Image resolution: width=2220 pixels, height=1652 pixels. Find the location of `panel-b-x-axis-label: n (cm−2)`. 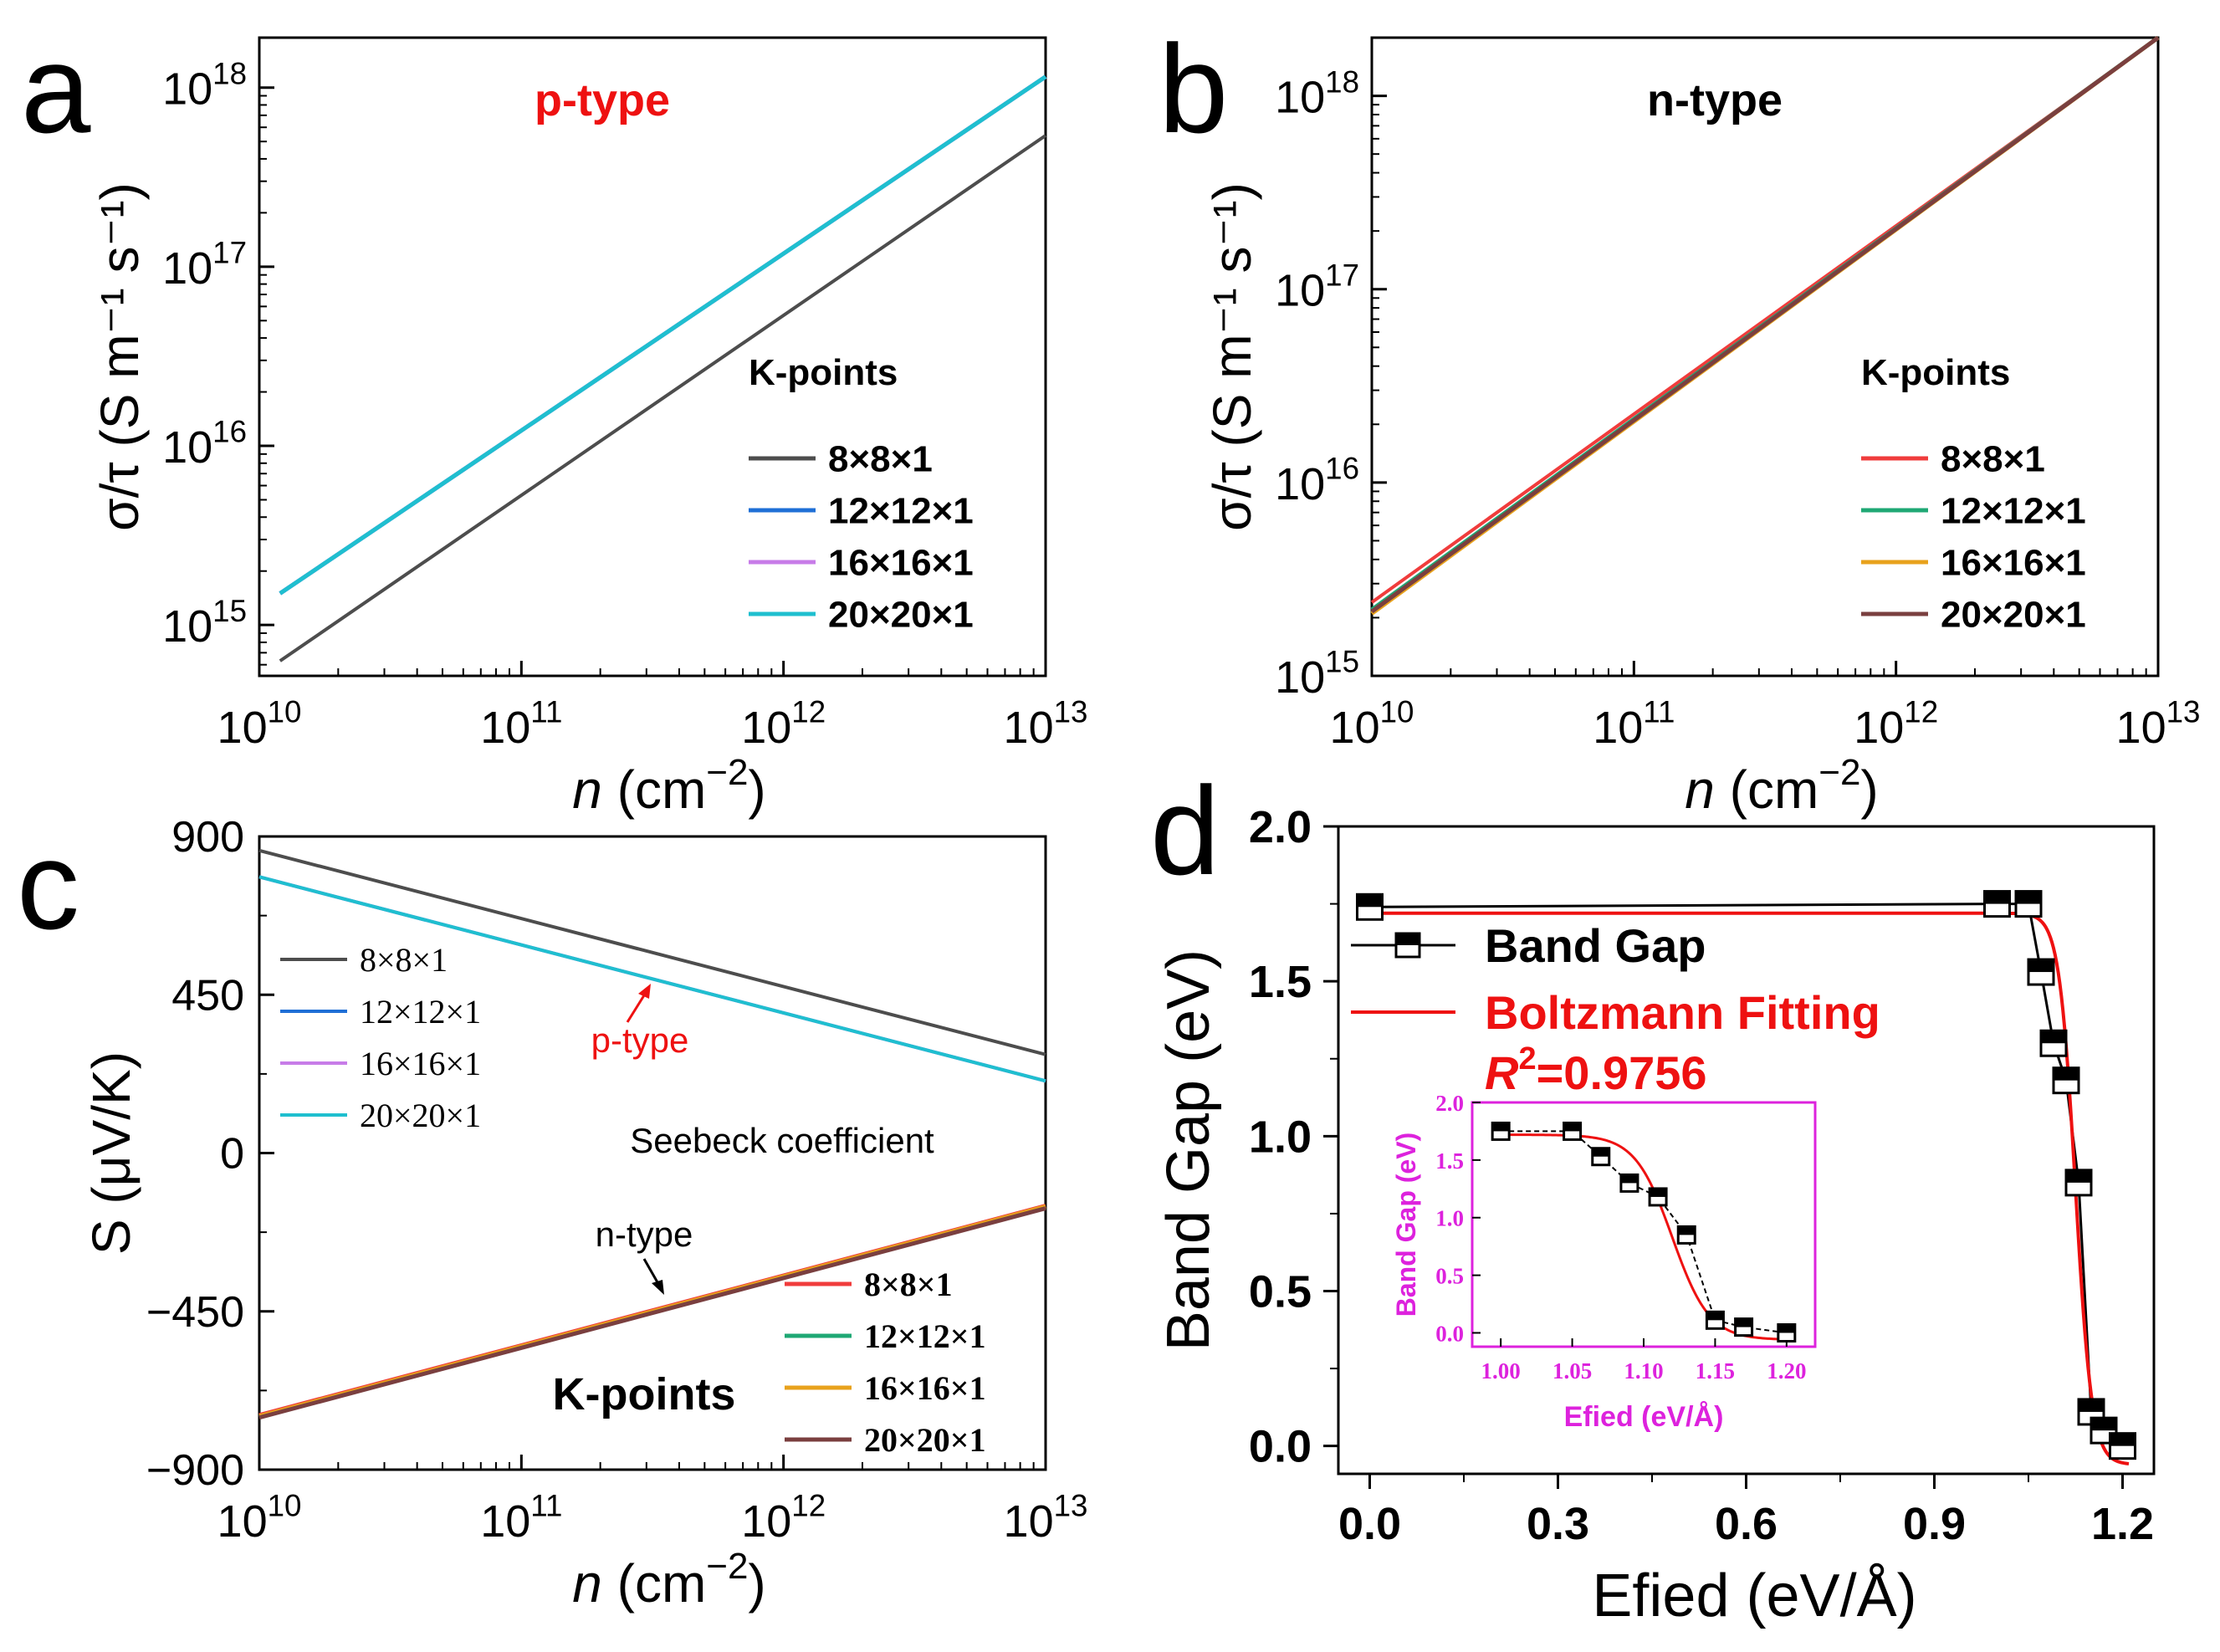

panel-b-x-axis-label: n (cm−2) is located at coordinates (1781, 786).